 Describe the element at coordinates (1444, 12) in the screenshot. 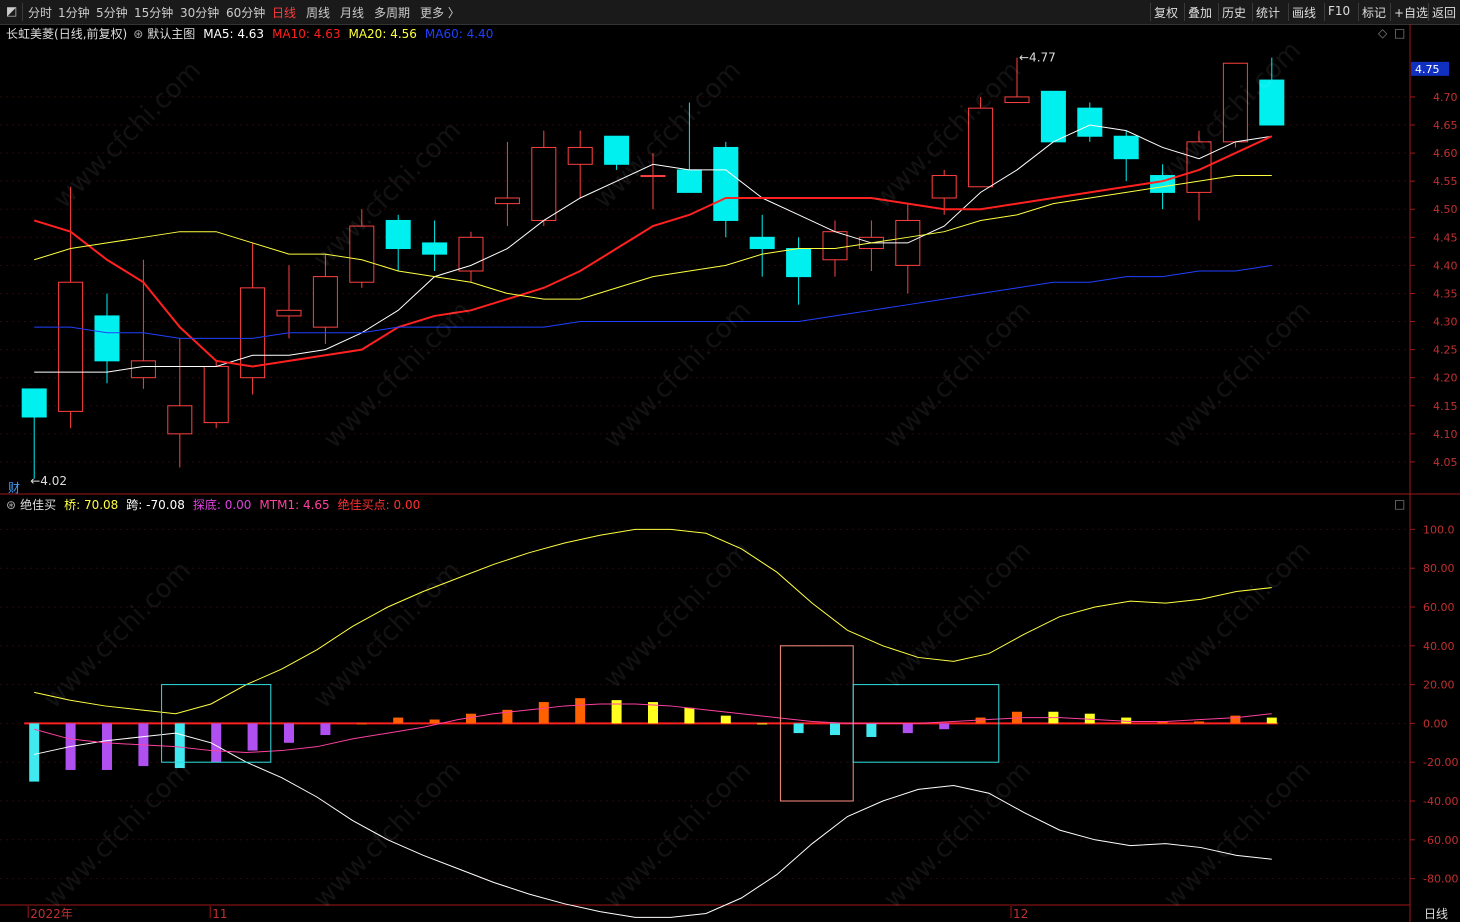

I see `toolbar-button-8: 返回` at that location.